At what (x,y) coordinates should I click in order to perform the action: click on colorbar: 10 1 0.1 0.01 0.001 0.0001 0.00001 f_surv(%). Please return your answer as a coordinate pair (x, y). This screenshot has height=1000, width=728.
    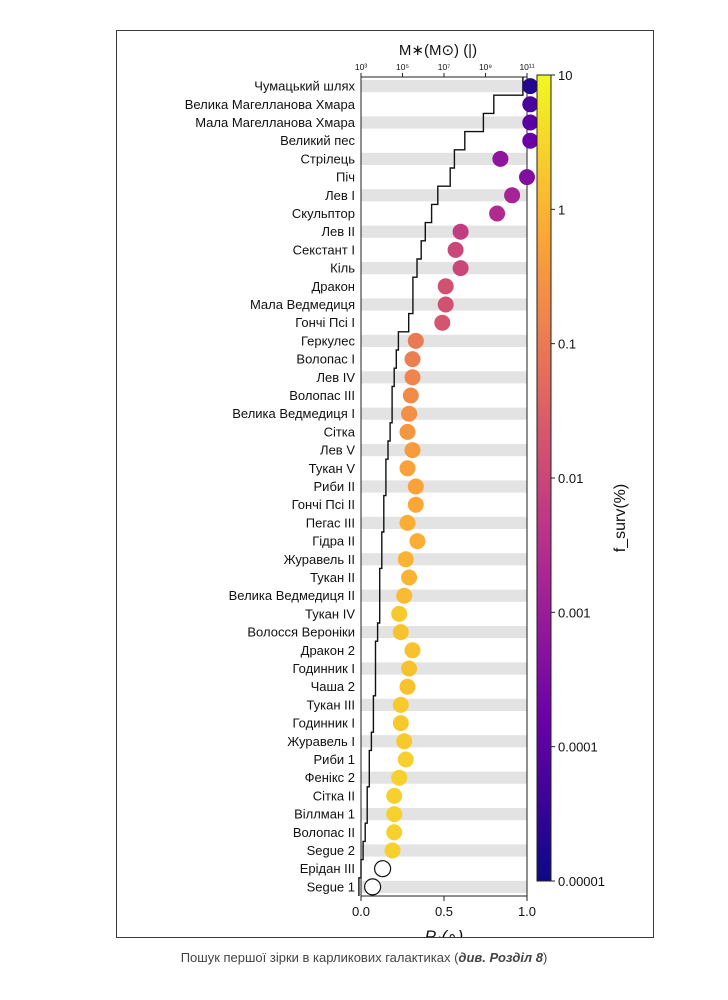
    Looking at the image, I should click on (582, 478).